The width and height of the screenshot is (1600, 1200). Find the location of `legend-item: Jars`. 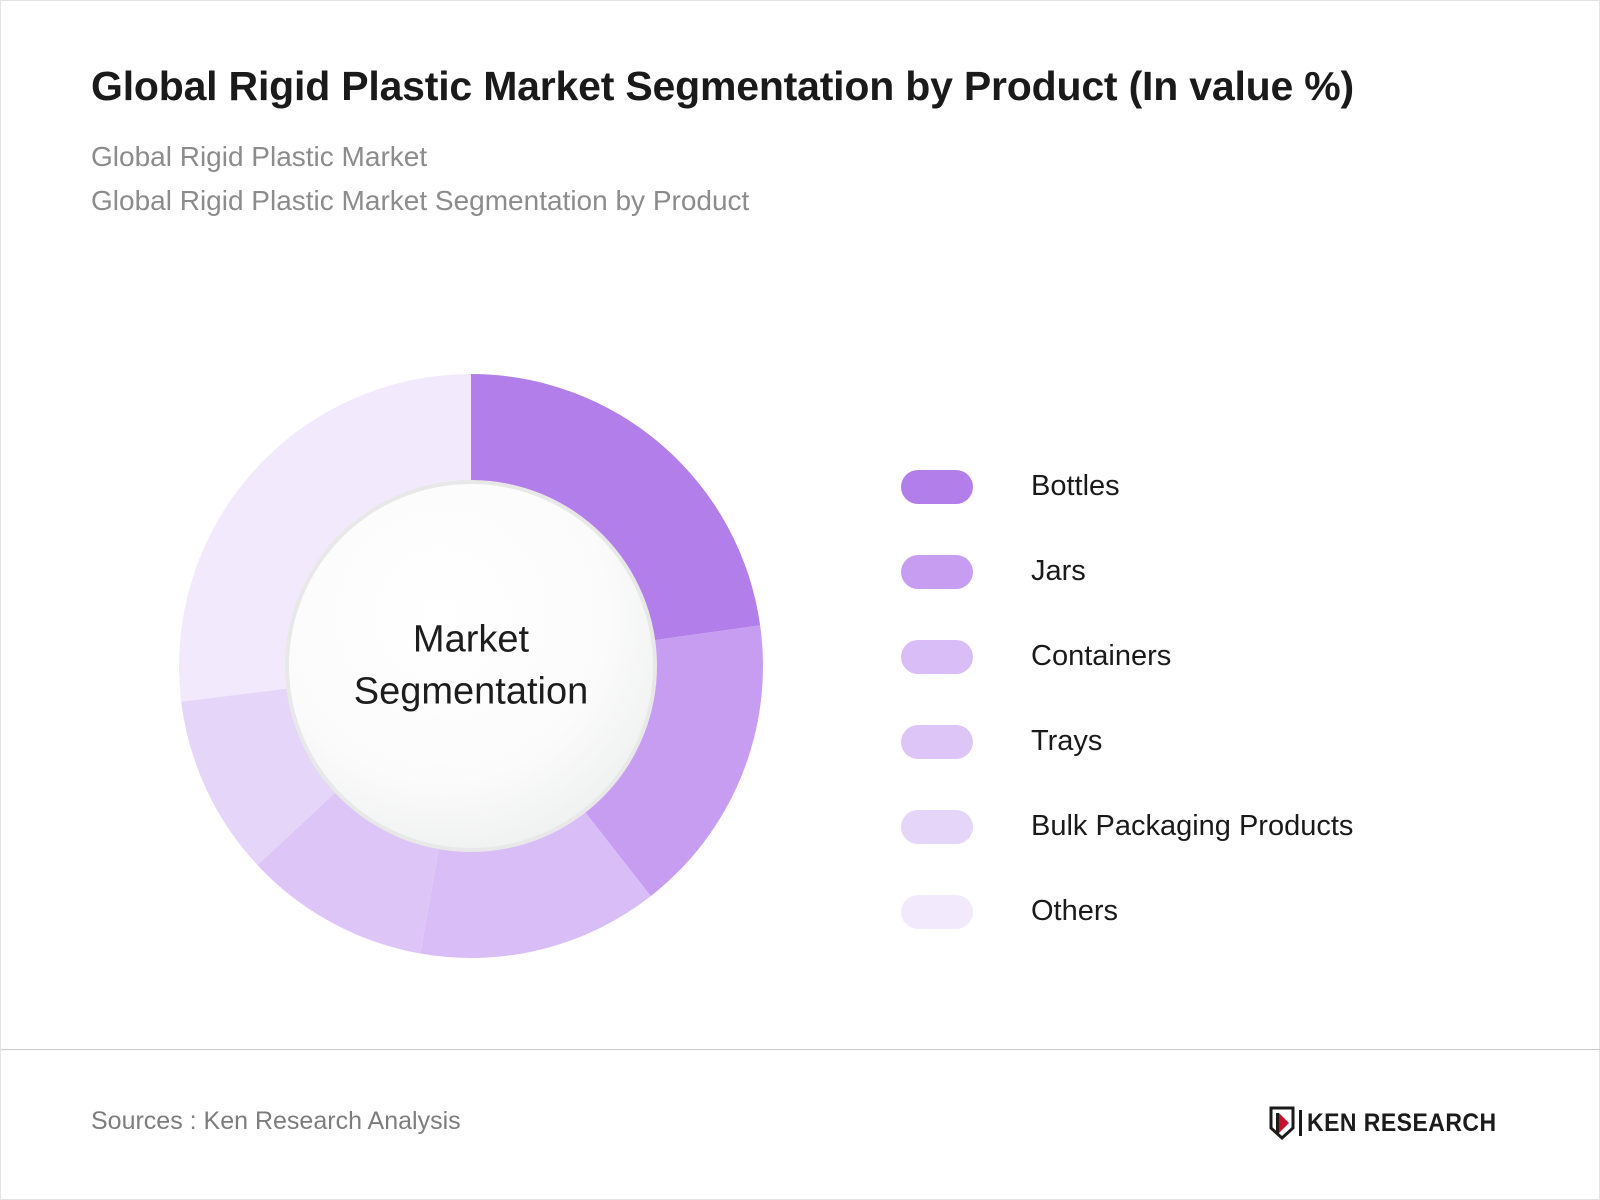

legend-item: Jars is located at coordinates (1221, 571).